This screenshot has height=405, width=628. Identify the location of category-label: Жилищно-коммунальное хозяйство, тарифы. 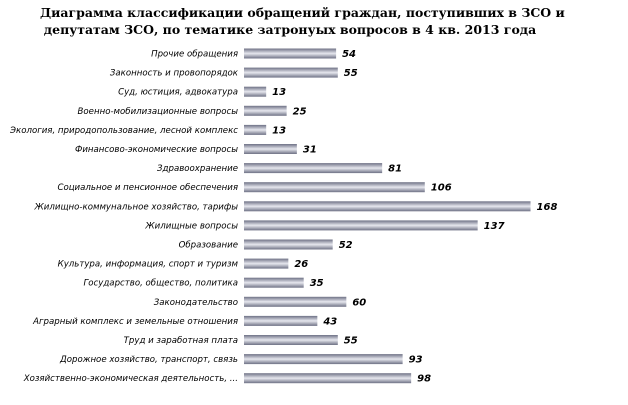
(136, 207).